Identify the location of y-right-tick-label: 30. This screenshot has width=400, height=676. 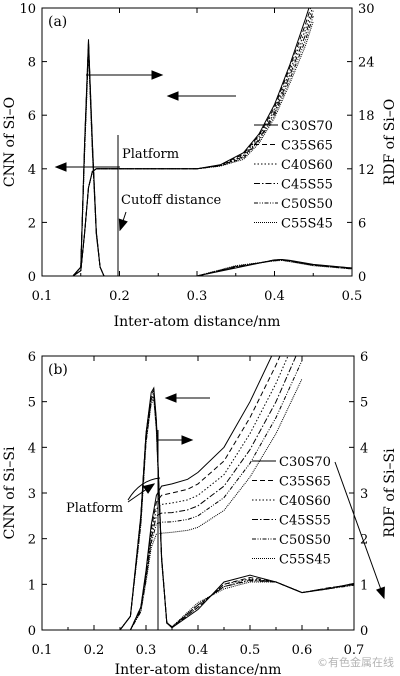
(366, 9).